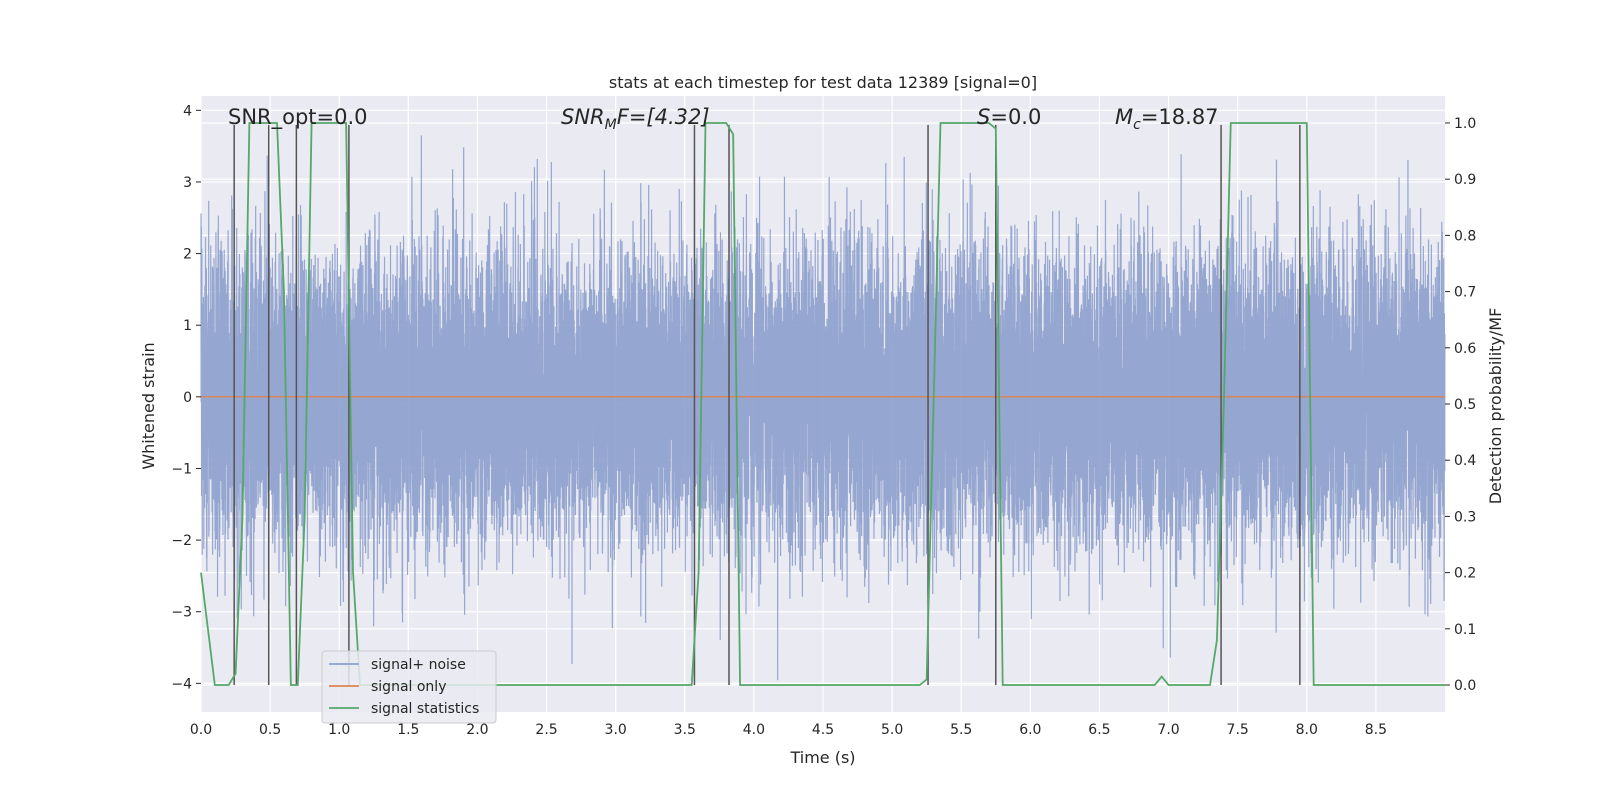 The width and height of the screenshot is (1600, 800). I want to click on y2-tick-label: 0.4, so click(1465, 461).